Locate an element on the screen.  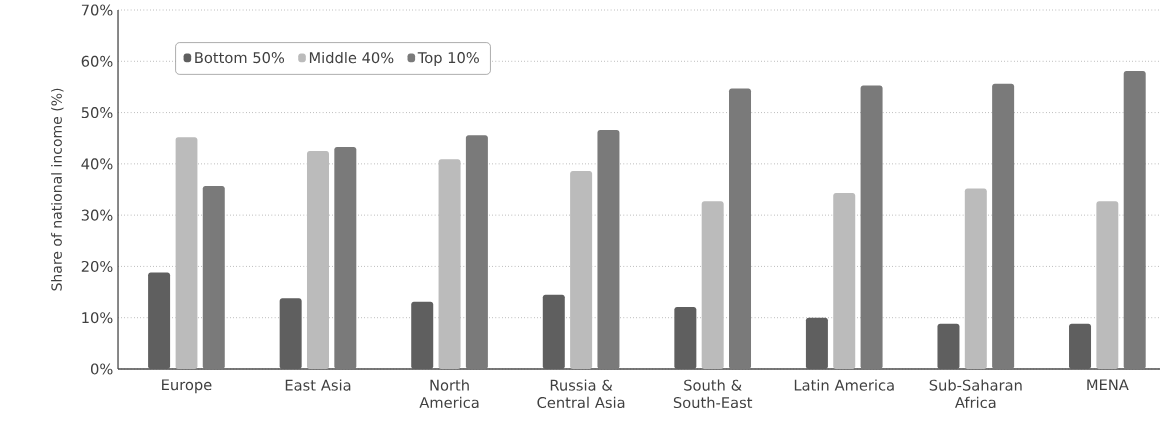
x-tick-label: Sub-Saharan Africa is located at coordinates (975, 394).